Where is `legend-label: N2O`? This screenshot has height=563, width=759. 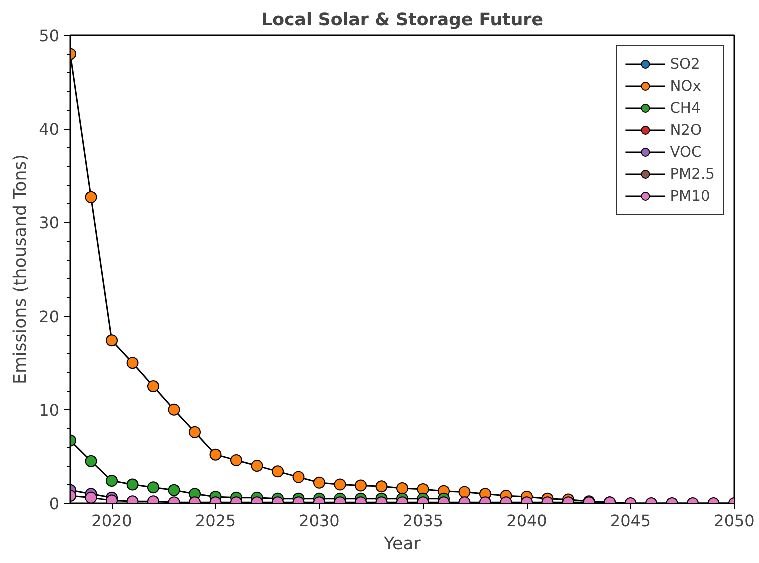
legend-label: N2O is located at coordinates (686, 130).